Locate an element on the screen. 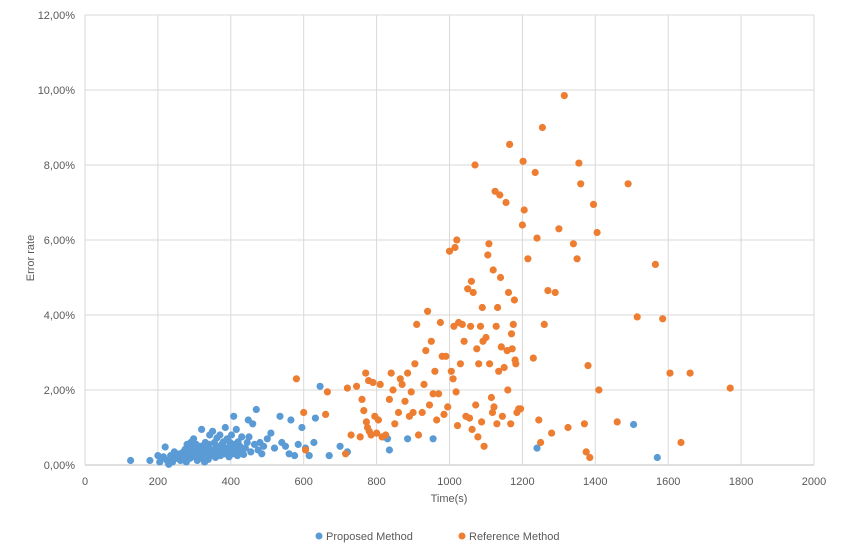  y-tick-label: 8,00% is located at coordinates (59, 166).